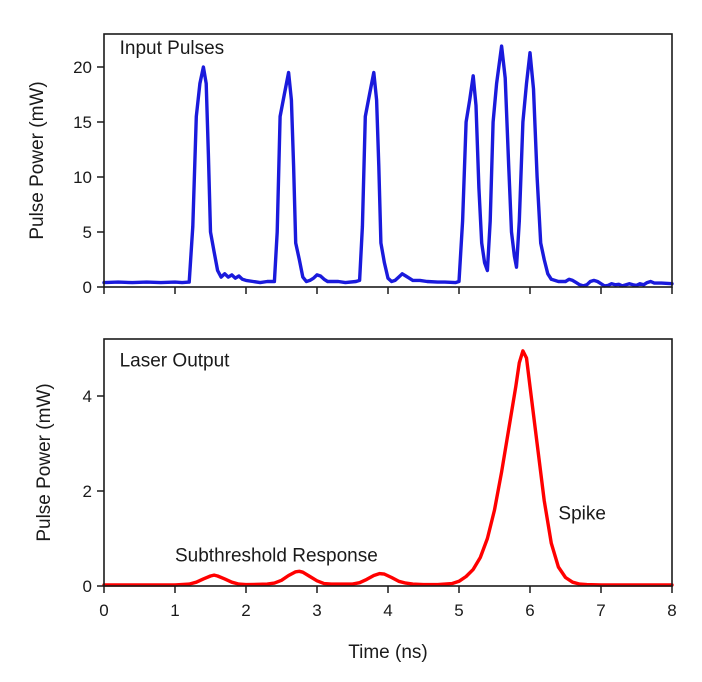 This screenshot has width=702, height=682. Describe the element at coordinates (82, 177) in the screenshot. I see `y-tick-label: 10` at that location.